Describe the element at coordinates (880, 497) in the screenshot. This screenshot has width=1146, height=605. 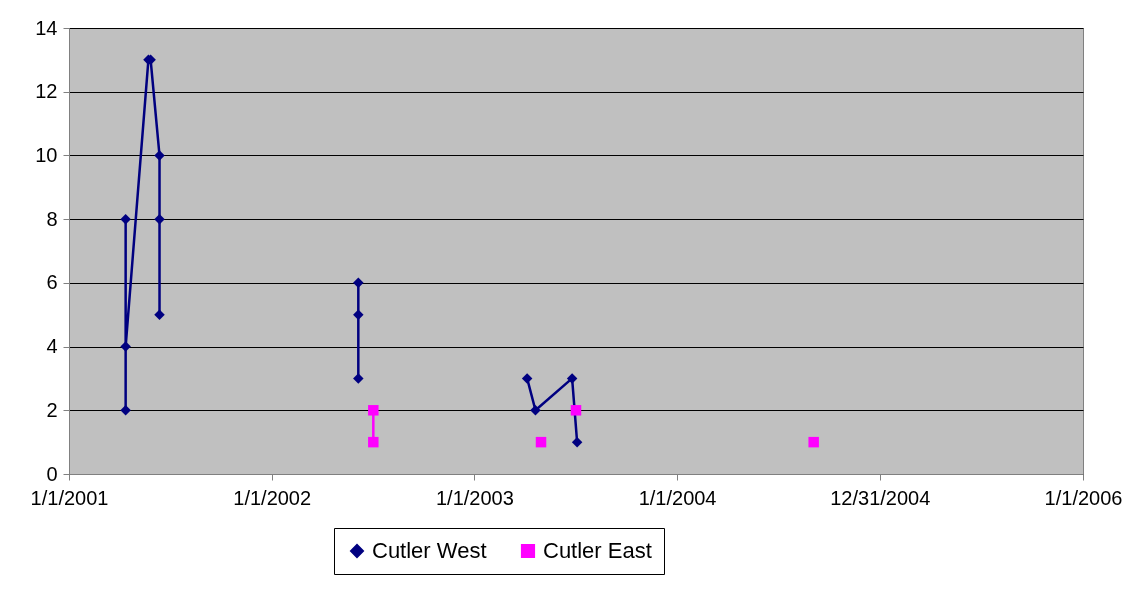
I see `x-tick-label: 12/31/2004` at that location.